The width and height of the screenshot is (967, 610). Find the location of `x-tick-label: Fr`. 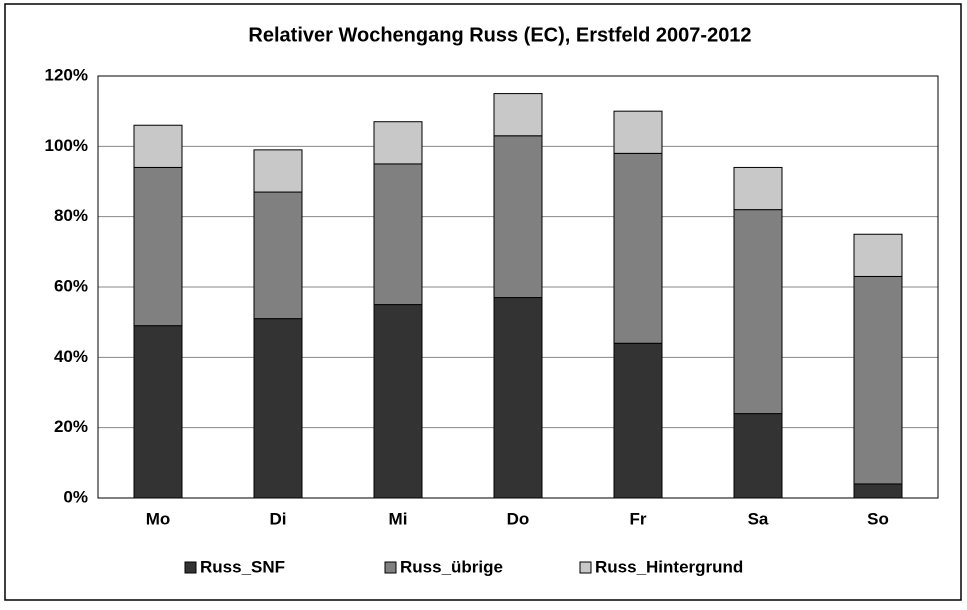

x-tick-label: Fr is located at coordinates (638, 518).